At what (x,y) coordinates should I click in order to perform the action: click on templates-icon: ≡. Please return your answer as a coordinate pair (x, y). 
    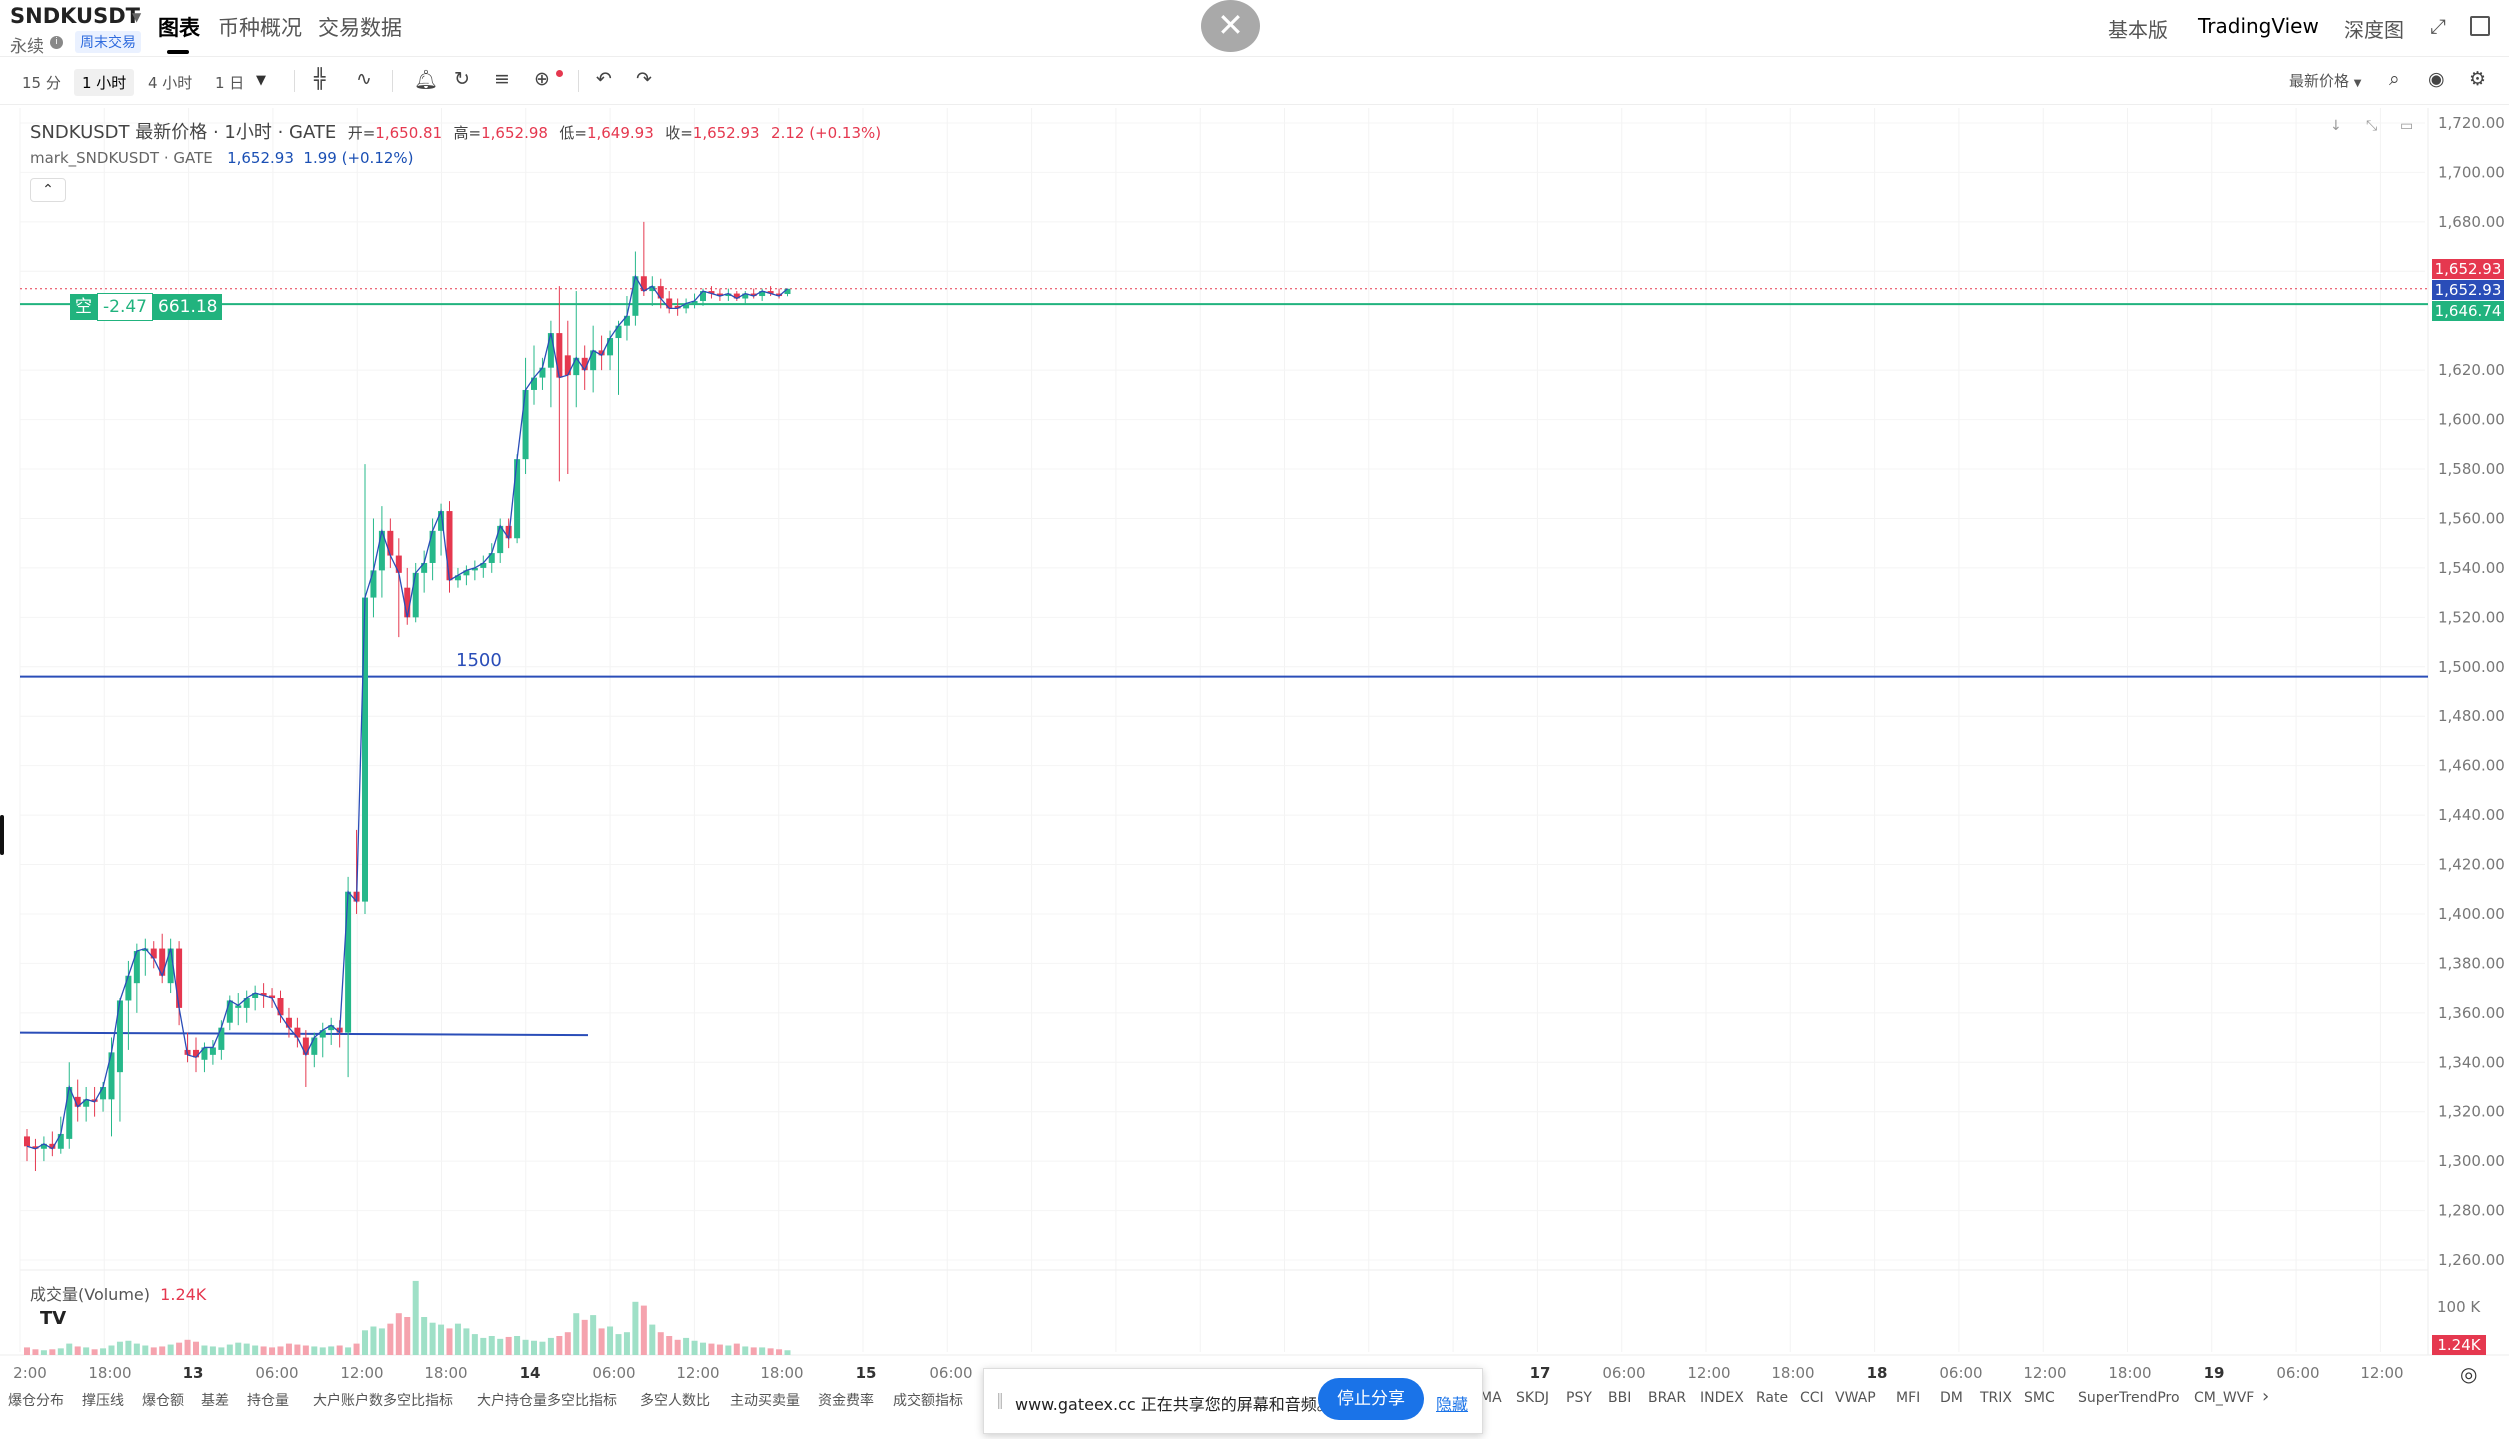
    Looking at the image, I should click on (502, 79).